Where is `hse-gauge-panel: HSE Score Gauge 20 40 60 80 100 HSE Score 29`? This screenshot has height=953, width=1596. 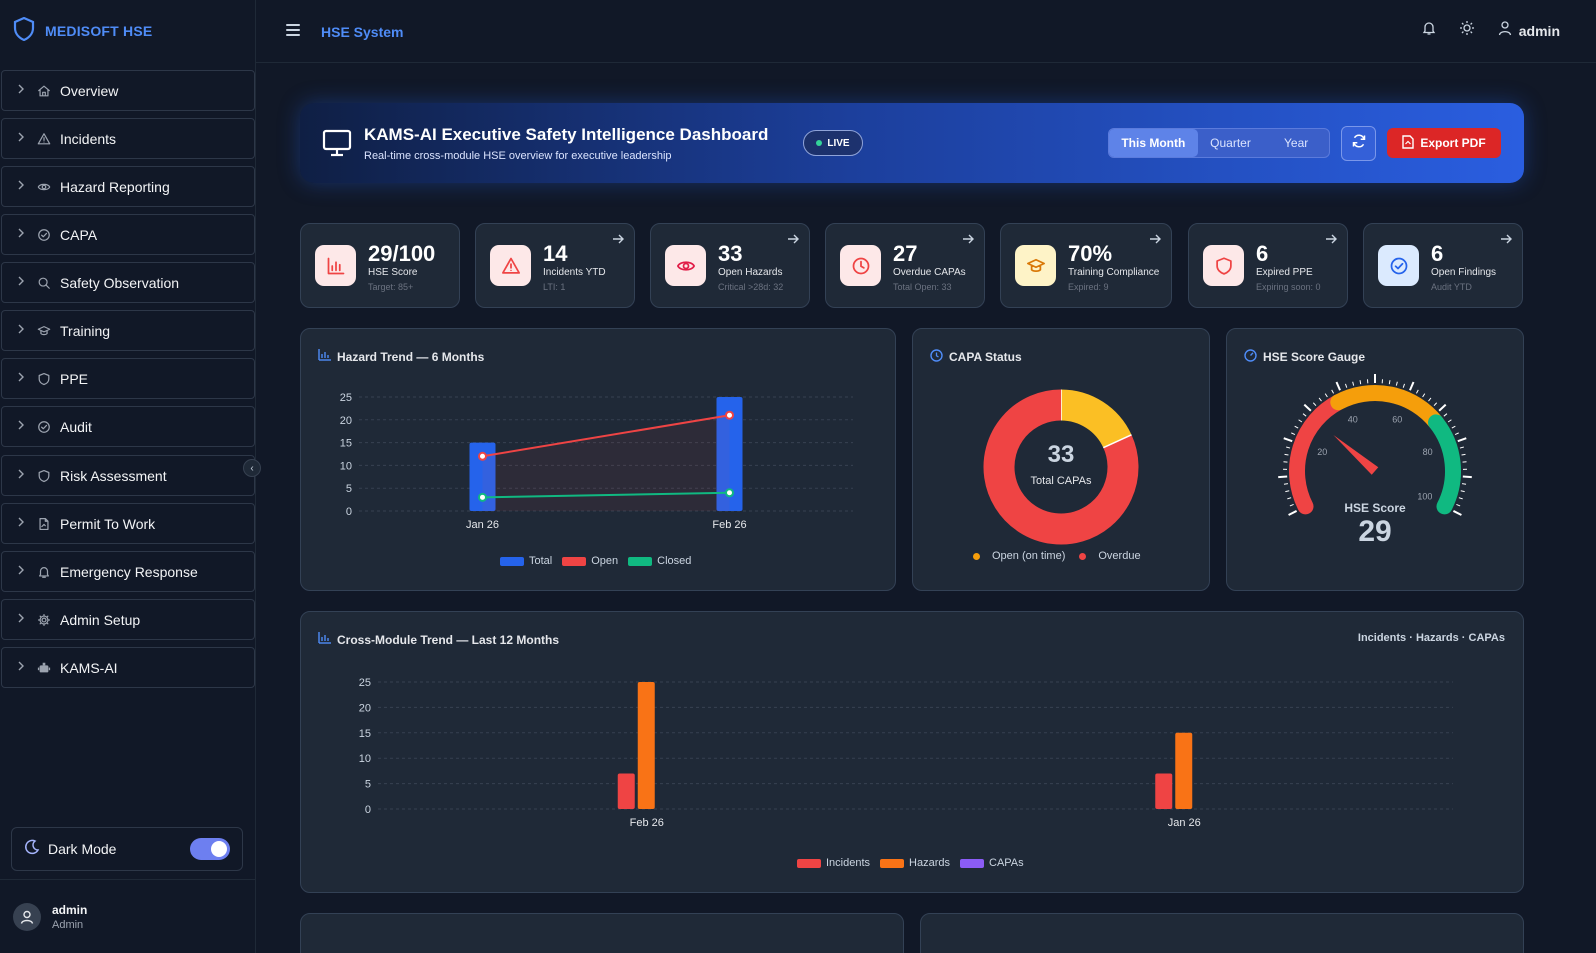
hse-gauge-panel: HSE Score Gauge 20 40 60 80 100 HSE Score 29 is located at coordinates (1375, 459).